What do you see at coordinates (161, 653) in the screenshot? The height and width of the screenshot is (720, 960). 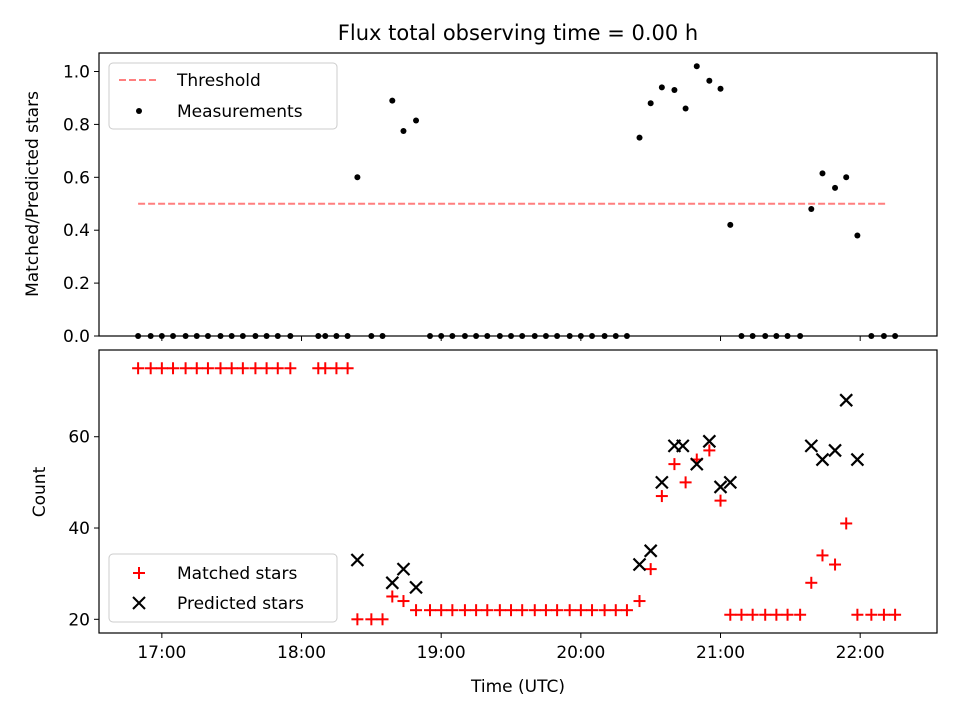 I see `x-tick-label: 17:00` at bounding box center [161, 653].